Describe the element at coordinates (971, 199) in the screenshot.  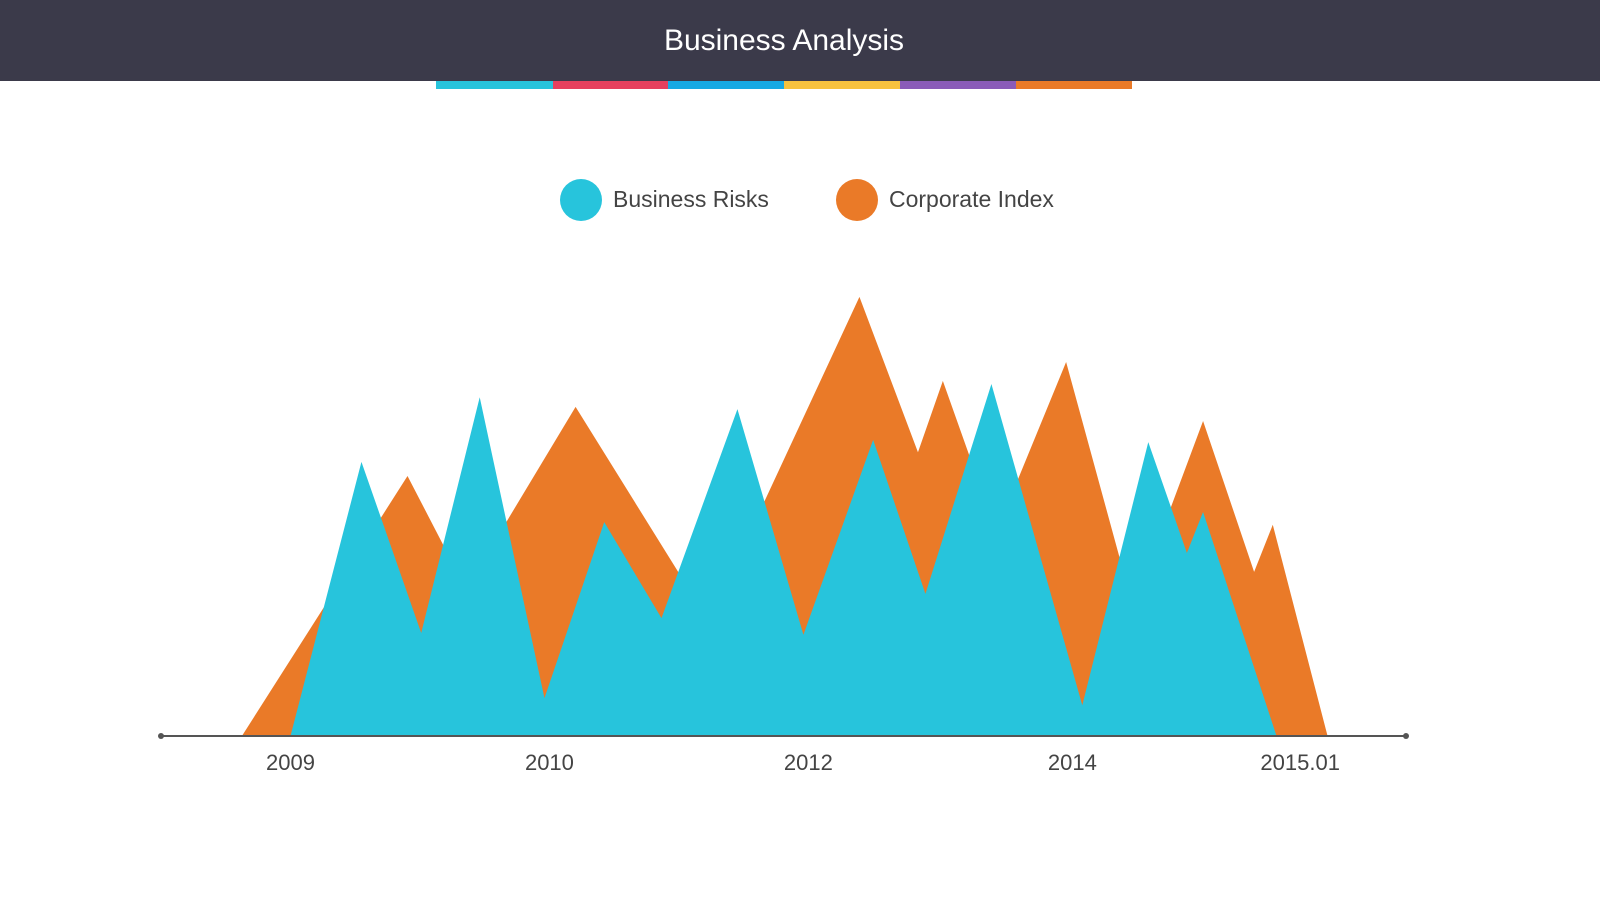
I see `legend-label: Corporate Index` at that location.